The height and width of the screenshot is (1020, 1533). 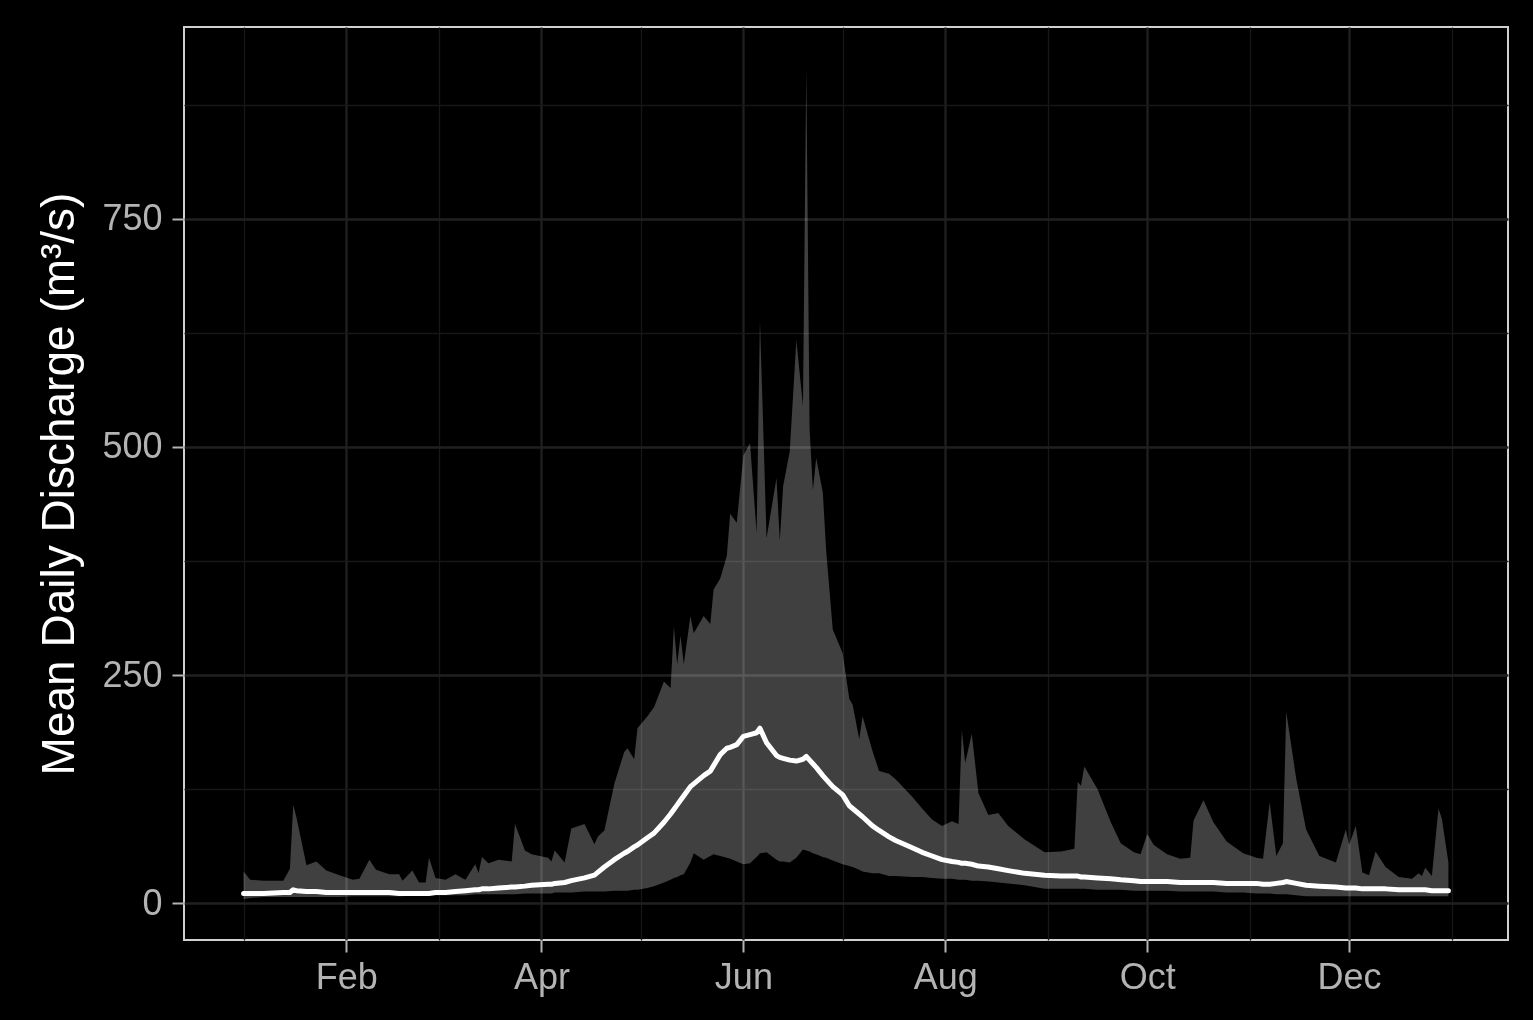 I want to click on x-tick-label: Jun, so click(x=743, y=976).